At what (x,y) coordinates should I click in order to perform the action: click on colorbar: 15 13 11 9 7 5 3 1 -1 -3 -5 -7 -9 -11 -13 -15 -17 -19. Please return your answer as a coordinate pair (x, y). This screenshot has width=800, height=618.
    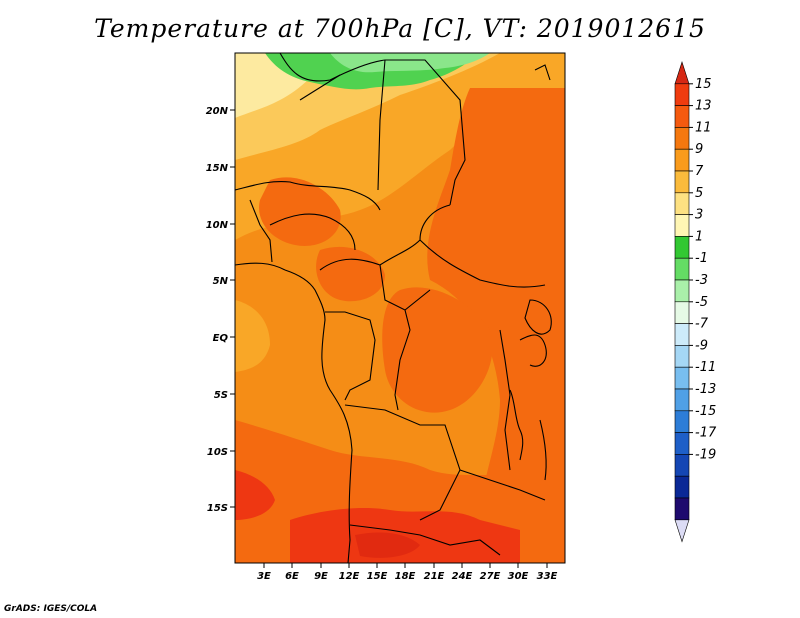
    Looking at the image, I should click on (695, 302).